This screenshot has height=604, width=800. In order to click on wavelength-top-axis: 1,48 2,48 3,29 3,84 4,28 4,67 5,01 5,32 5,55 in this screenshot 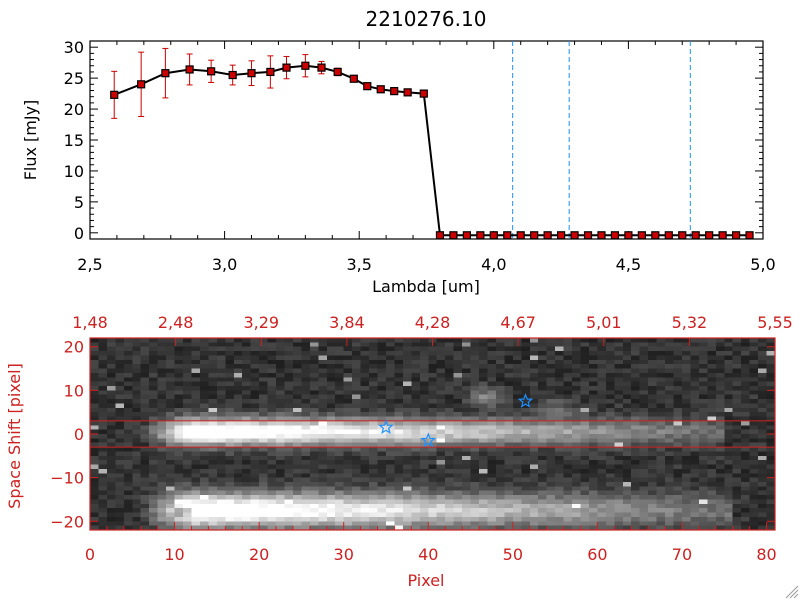, I will do `click(432, 329)`.